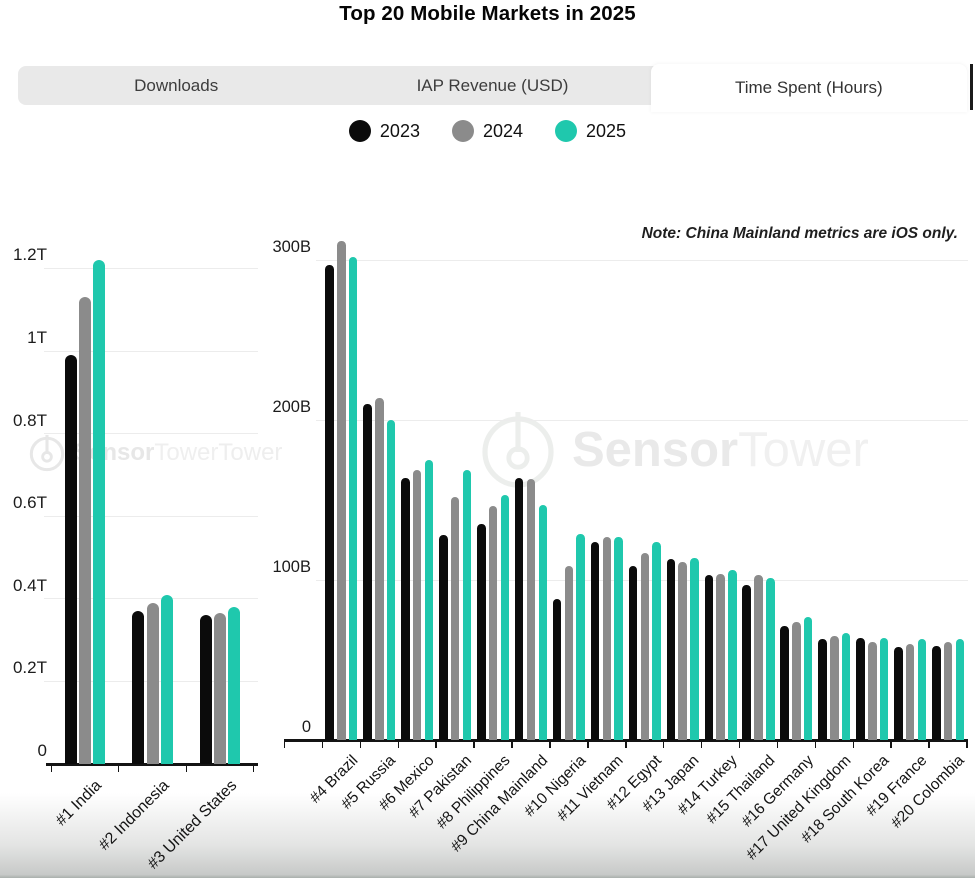  Describe the element at coordinates (607, 638) in the screenshot. I see `bar-11-vietnam-2024` at that location.